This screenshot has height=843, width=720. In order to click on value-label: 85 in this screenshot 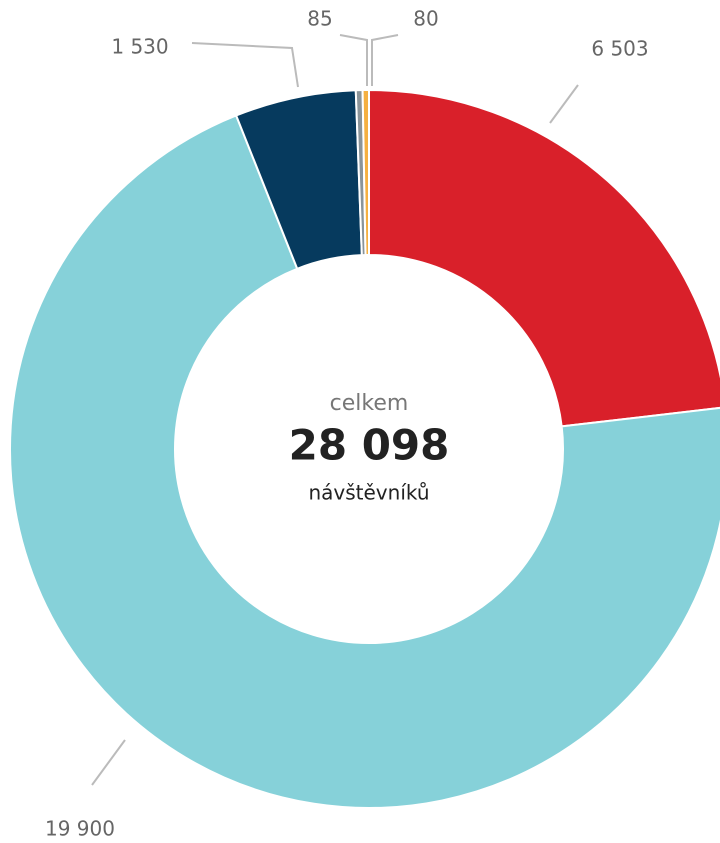, I will do `click(319, 19)`.